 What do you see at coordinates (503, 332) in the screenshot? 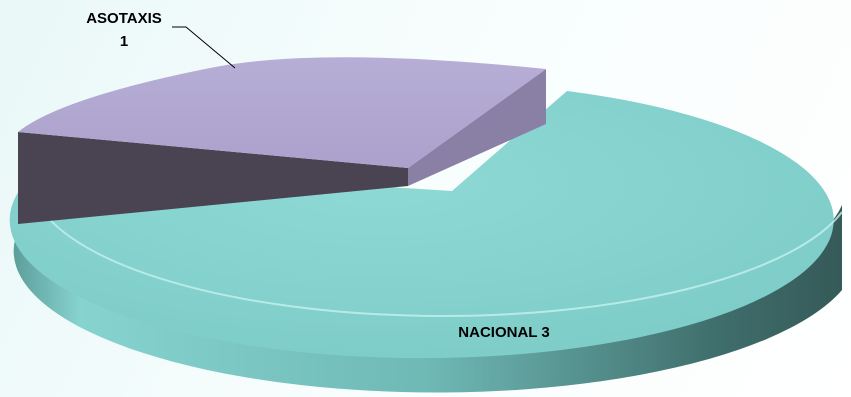
I see `nacional-label: NACIONAL 3` at bounding box center [503, 332].